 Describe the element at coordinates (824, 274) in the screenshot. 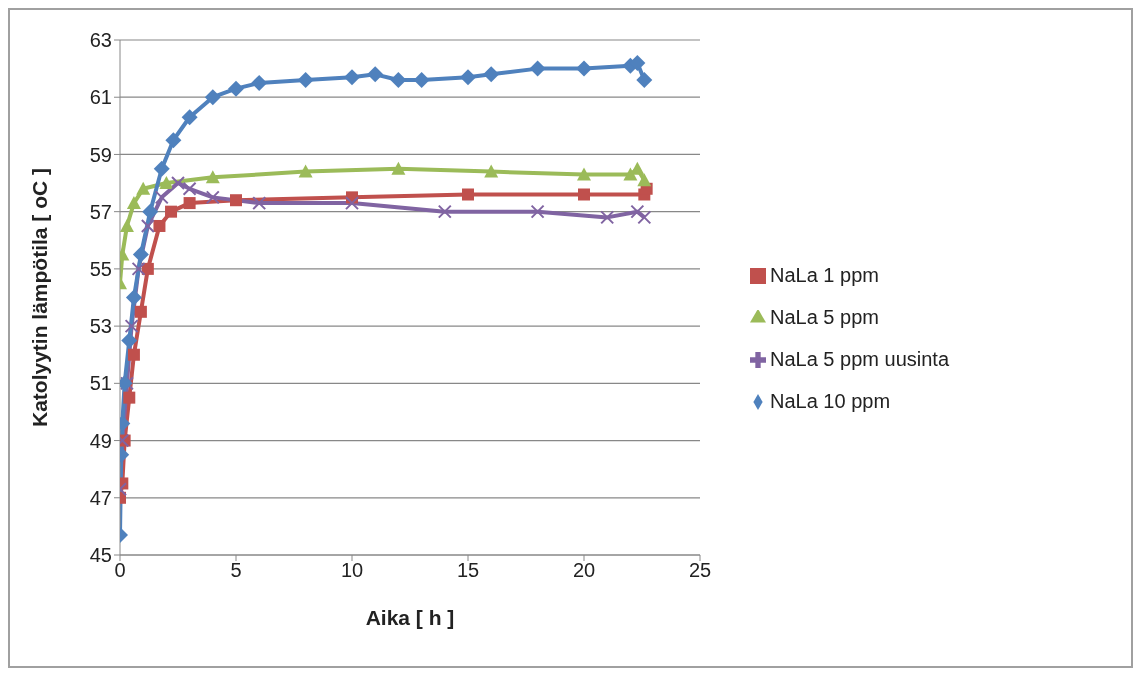

I see `legend-label: NaLa 1 ppm` at that location.